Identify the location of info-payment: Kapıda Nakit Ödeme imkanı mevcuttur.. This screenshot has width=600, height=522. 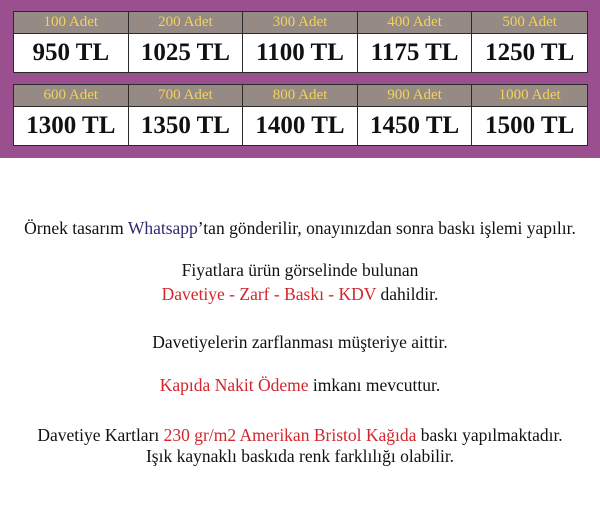
(300, 385).